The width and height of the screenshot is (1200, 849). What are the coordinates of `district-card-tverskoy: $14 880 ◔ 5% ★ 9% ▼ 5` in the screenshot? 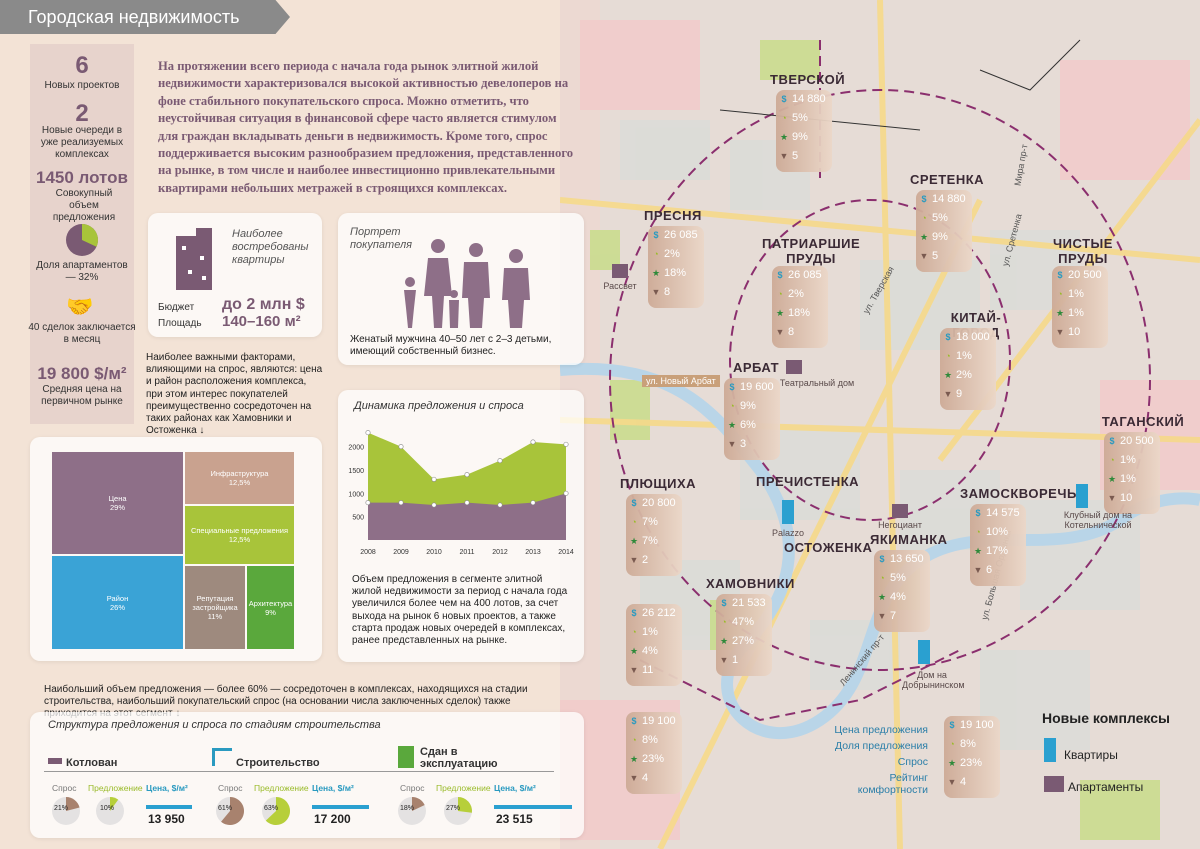 It's located at (804, 131).